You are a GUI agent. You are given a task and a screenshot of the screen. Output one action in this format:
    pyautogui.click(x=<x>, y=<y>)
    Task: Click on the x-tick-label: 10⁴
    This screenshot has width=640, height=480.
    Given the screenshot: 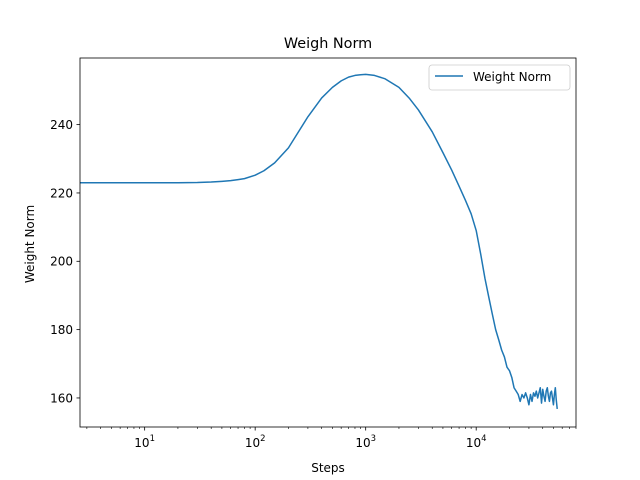 What is the action you would take?
    pyautogui.click(x=476, y=442)
    